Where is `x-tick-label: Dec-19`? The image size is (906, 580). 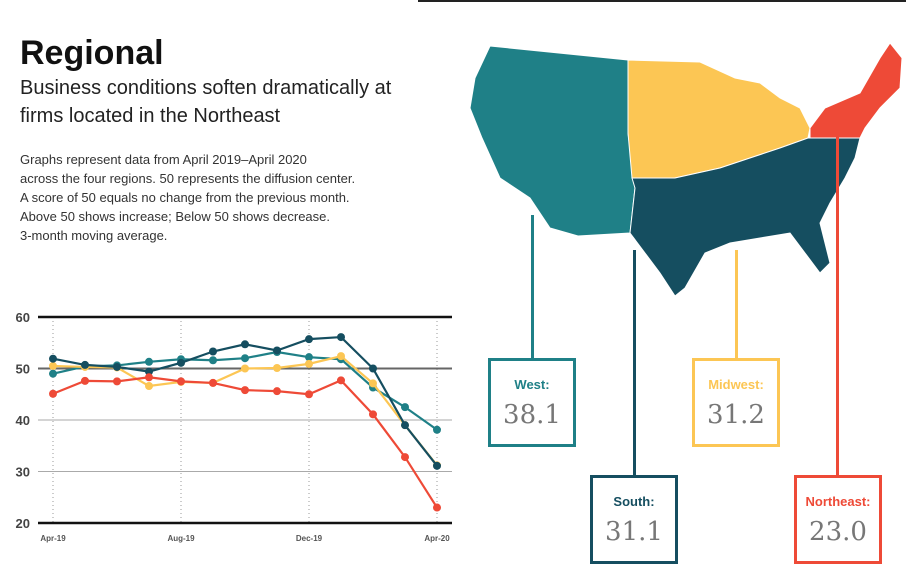 x-tick-label: Dec-19 is located at coordinates (309, 538).